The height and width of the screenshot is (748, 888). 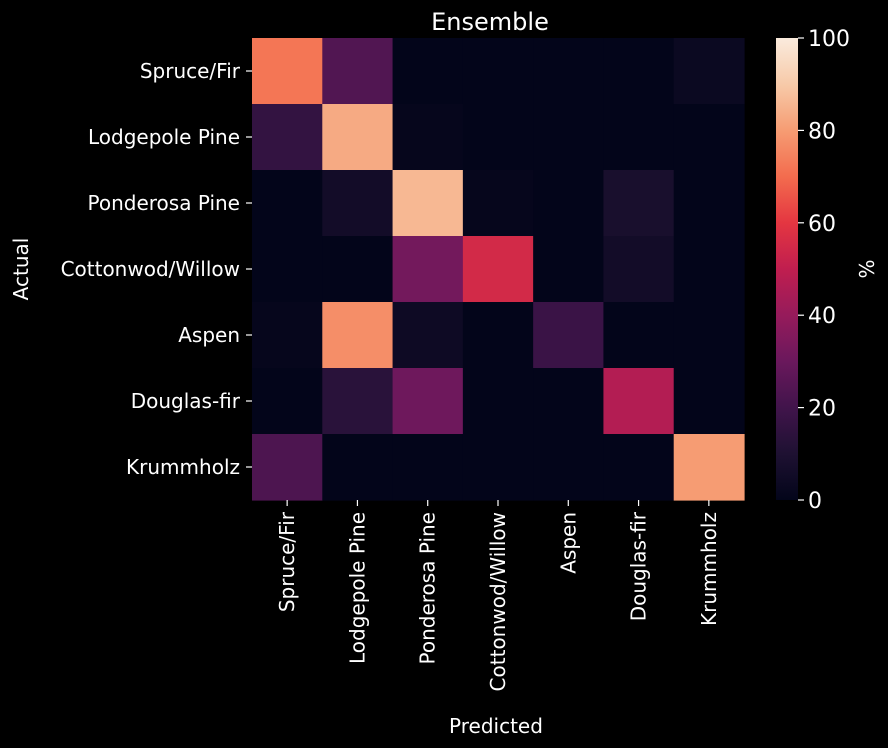 I want to click on y-tick-label: Lodgepole Pine, so click(x=164, y=137).